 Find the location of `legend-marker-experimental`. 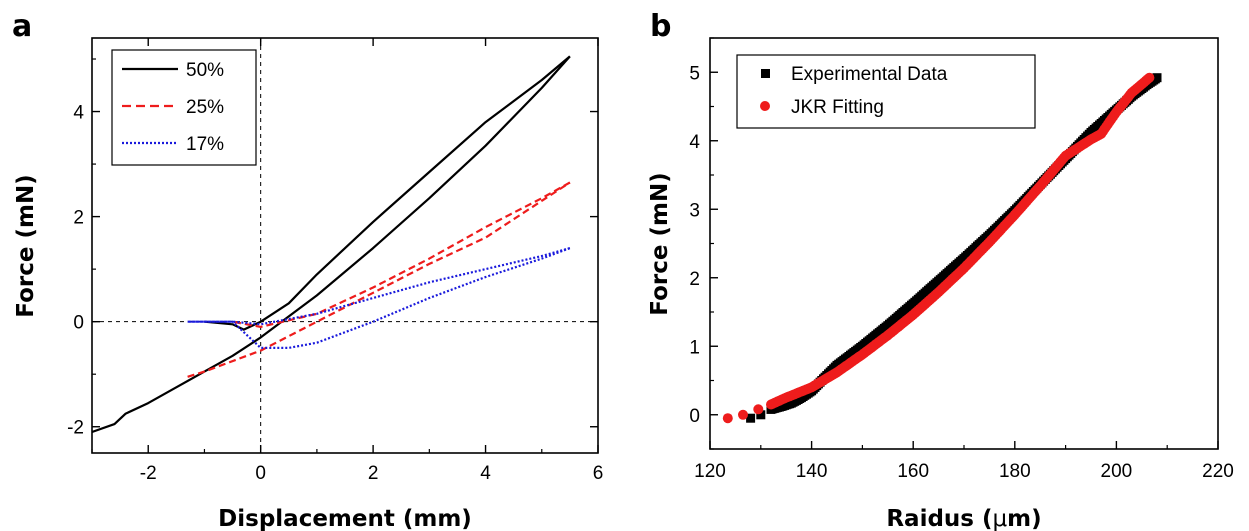

legend-marker-experimental is located at coordinates (765, 73).